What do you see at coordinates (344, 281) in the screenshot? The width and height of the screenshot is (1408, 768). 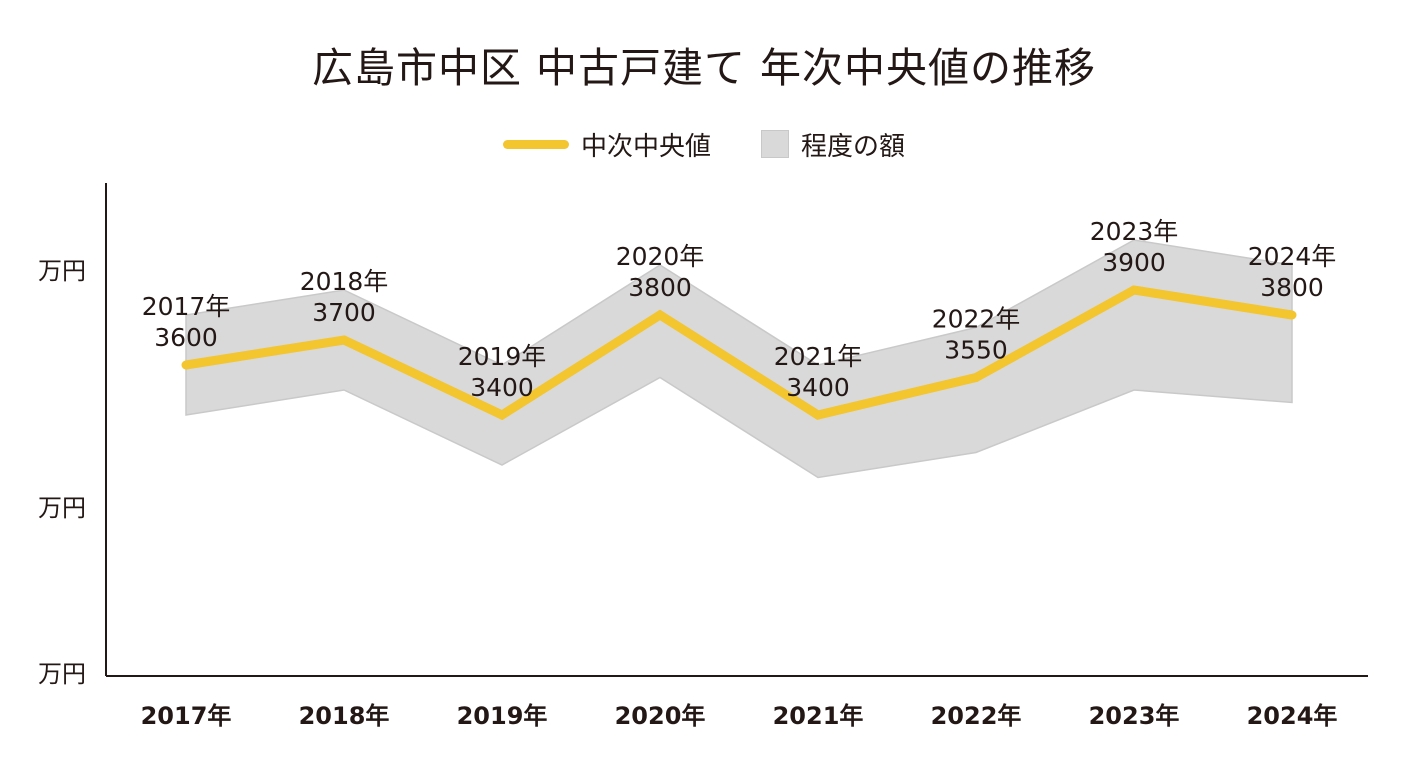 I see `data-label-year-1: 2018年` at bounding box center [344, 281].